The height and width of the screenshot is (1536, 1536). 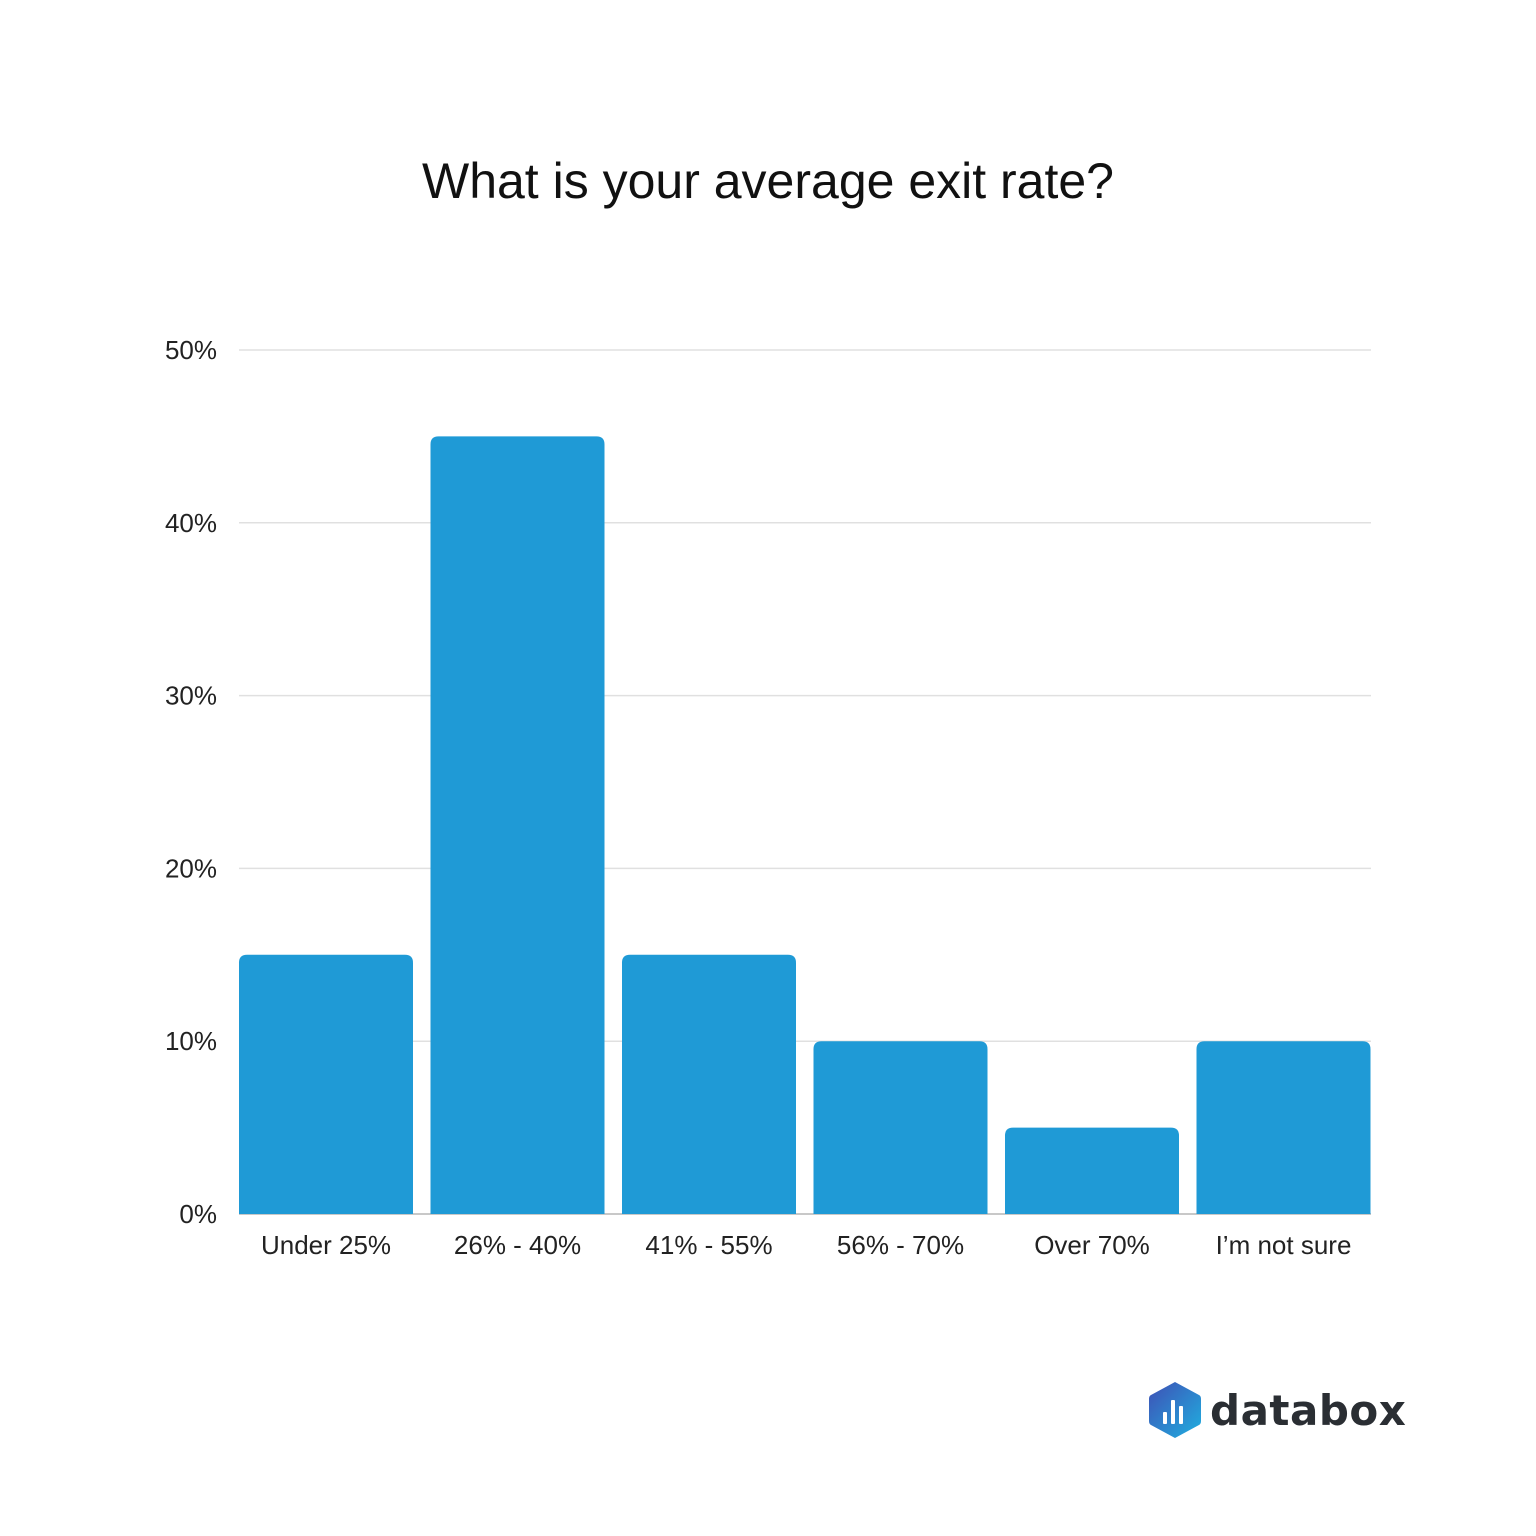 I want to click on x-tick-label: Over 70%, so click(x=1092, y=1245).